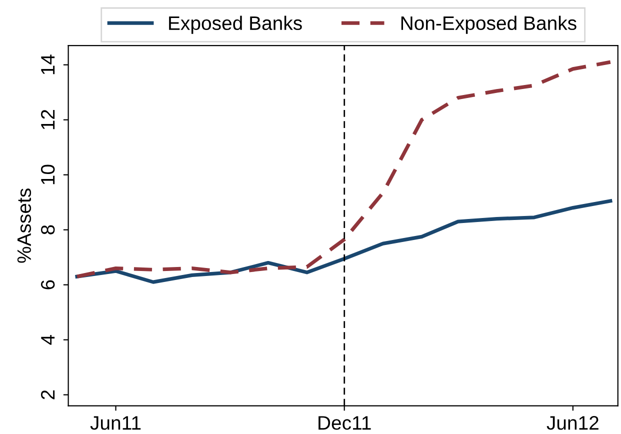 Image resolution: width=621 pixels, height=434 pixels. What do you see at coordinates (47, 285) in the screenshot?
I see `y-tick-label: 6` at bounding box center [47, 285].